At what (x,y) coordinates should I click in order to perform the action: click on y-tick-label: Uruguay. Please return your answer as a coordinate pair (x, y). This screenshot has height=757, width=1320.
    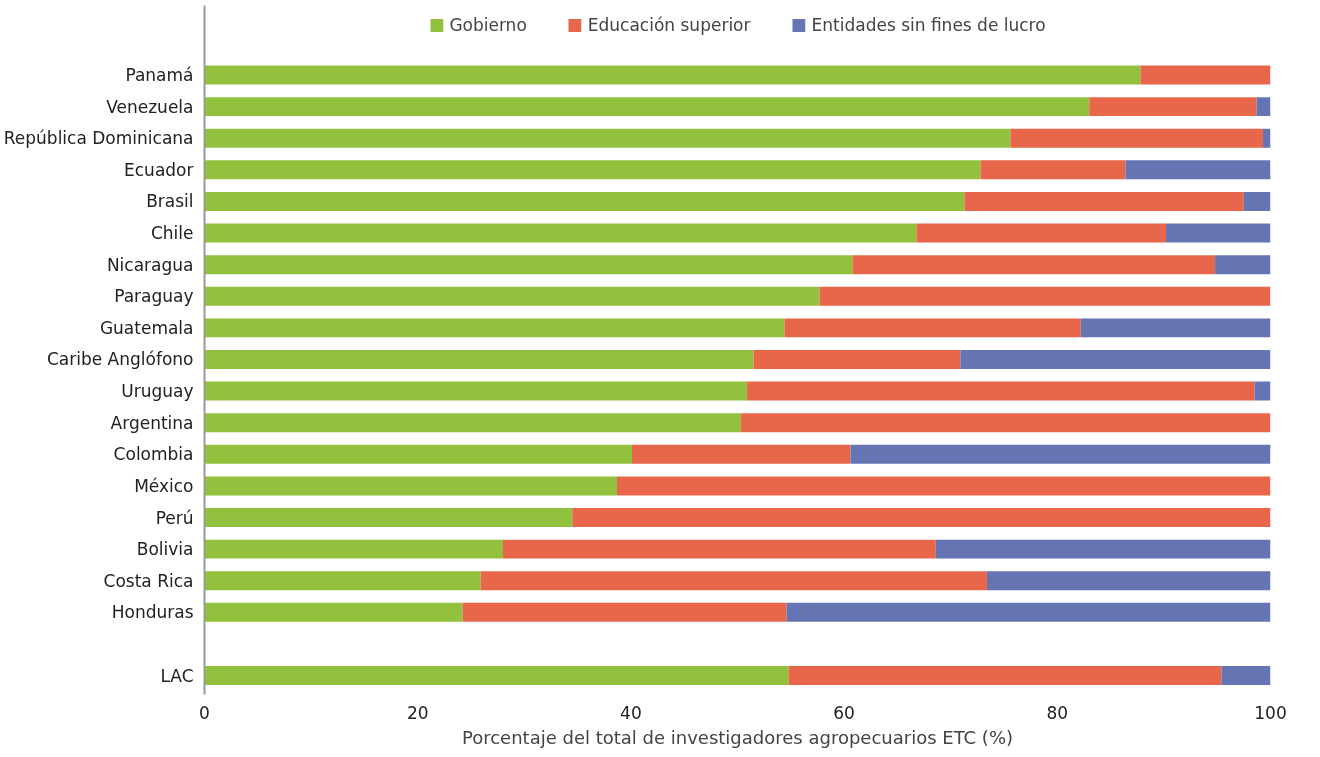
    Looking at the image, I should click on (157, 391).